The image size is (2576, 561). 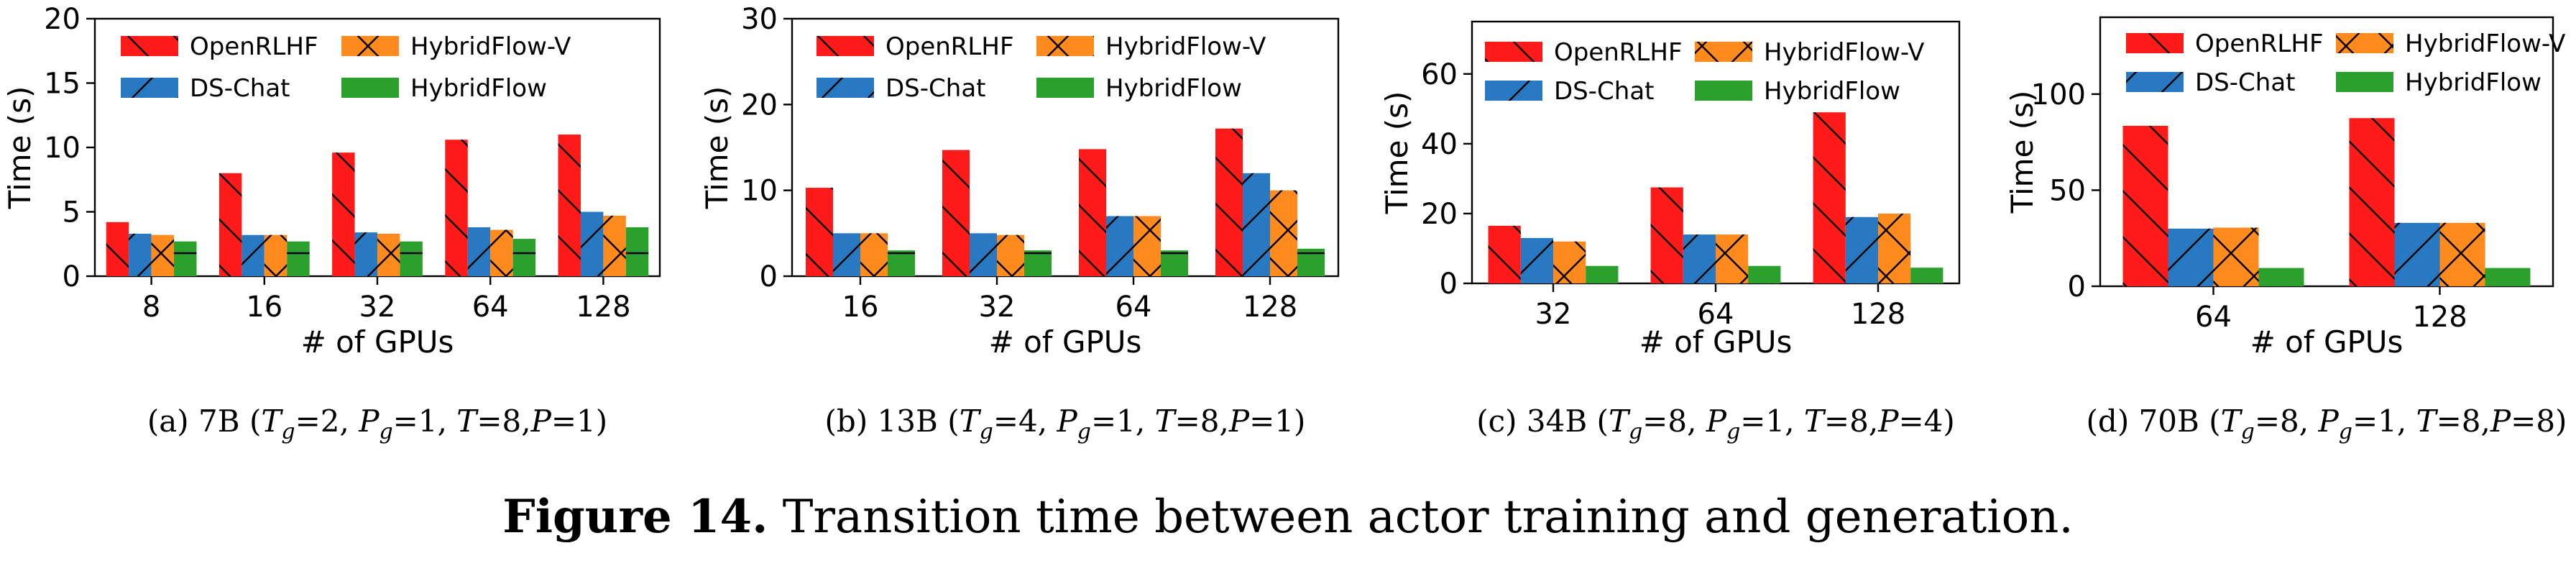 What do you see at coordinates (1439, 144) in the screenshot?
I see `y-tick-label: 40` at bounding box center [1439, 144].